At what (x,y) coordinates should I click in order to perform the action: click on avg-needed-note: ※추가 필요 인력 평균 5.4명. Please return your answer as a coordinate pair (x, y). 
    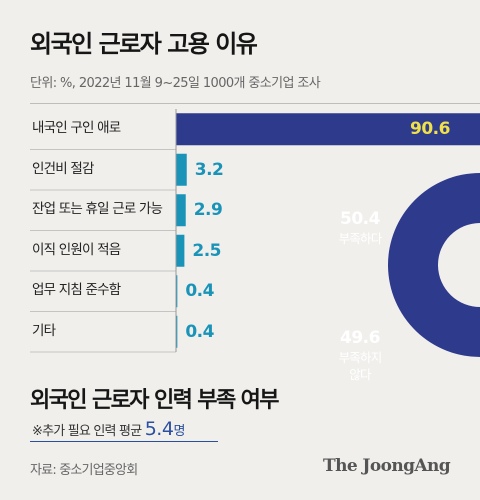
    Looking at the image, I should click on (108, 430).